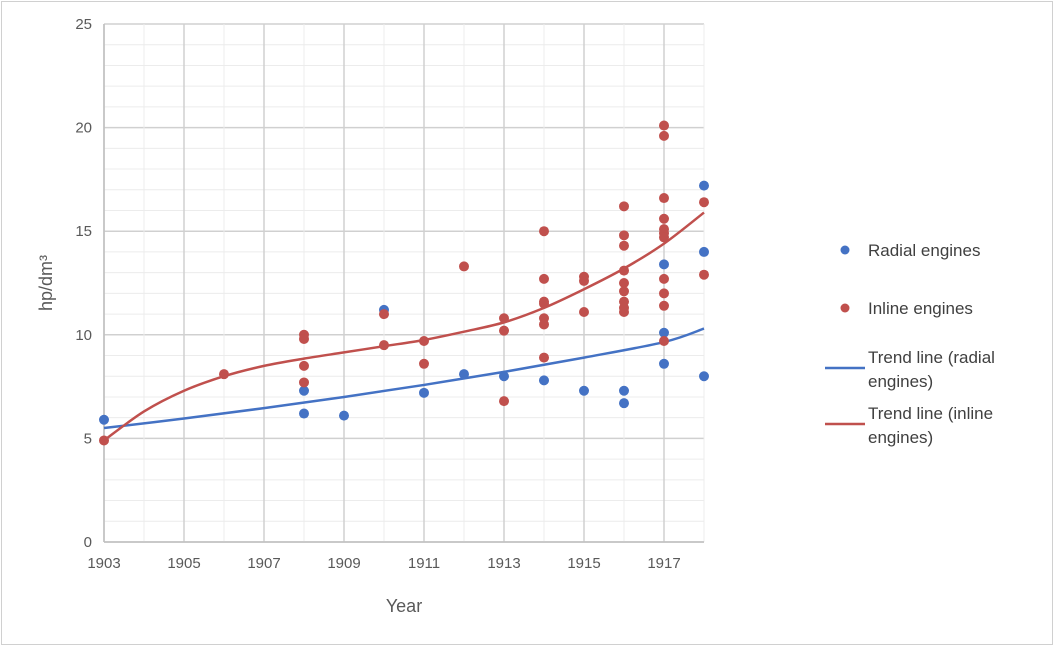 The height and width of the screenshot is (648, 1056). I want to click on x-axis-label: Year, so click(404, 606).